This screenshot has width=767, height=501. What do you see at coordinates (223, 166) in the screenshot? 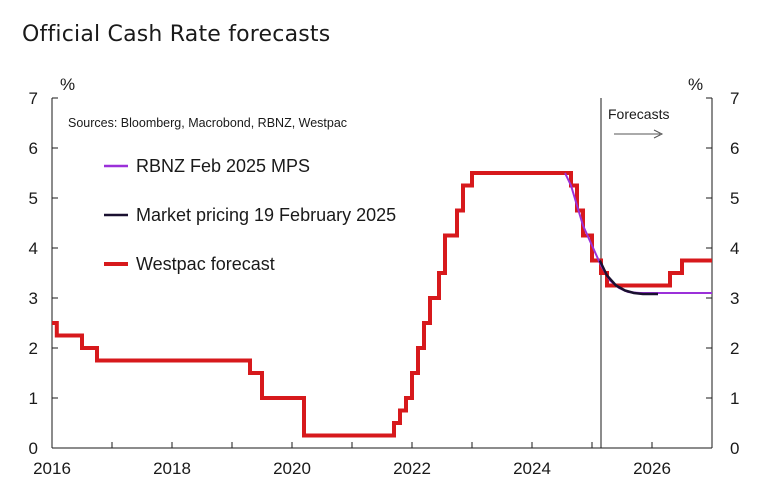
I see `legend-label-rbnz: RBNZ Feb 2025 MPS` at bounding box center [223, 166].